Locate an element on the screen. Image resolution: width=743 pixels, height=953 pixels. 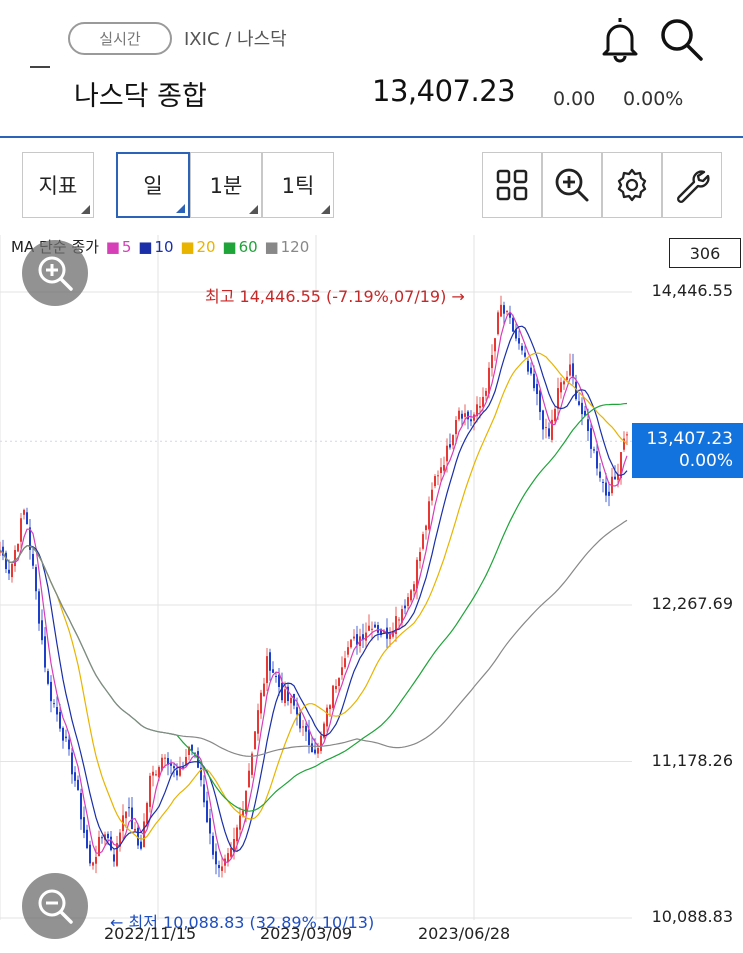
layout-grid-button is located at coordinates (512, 185).